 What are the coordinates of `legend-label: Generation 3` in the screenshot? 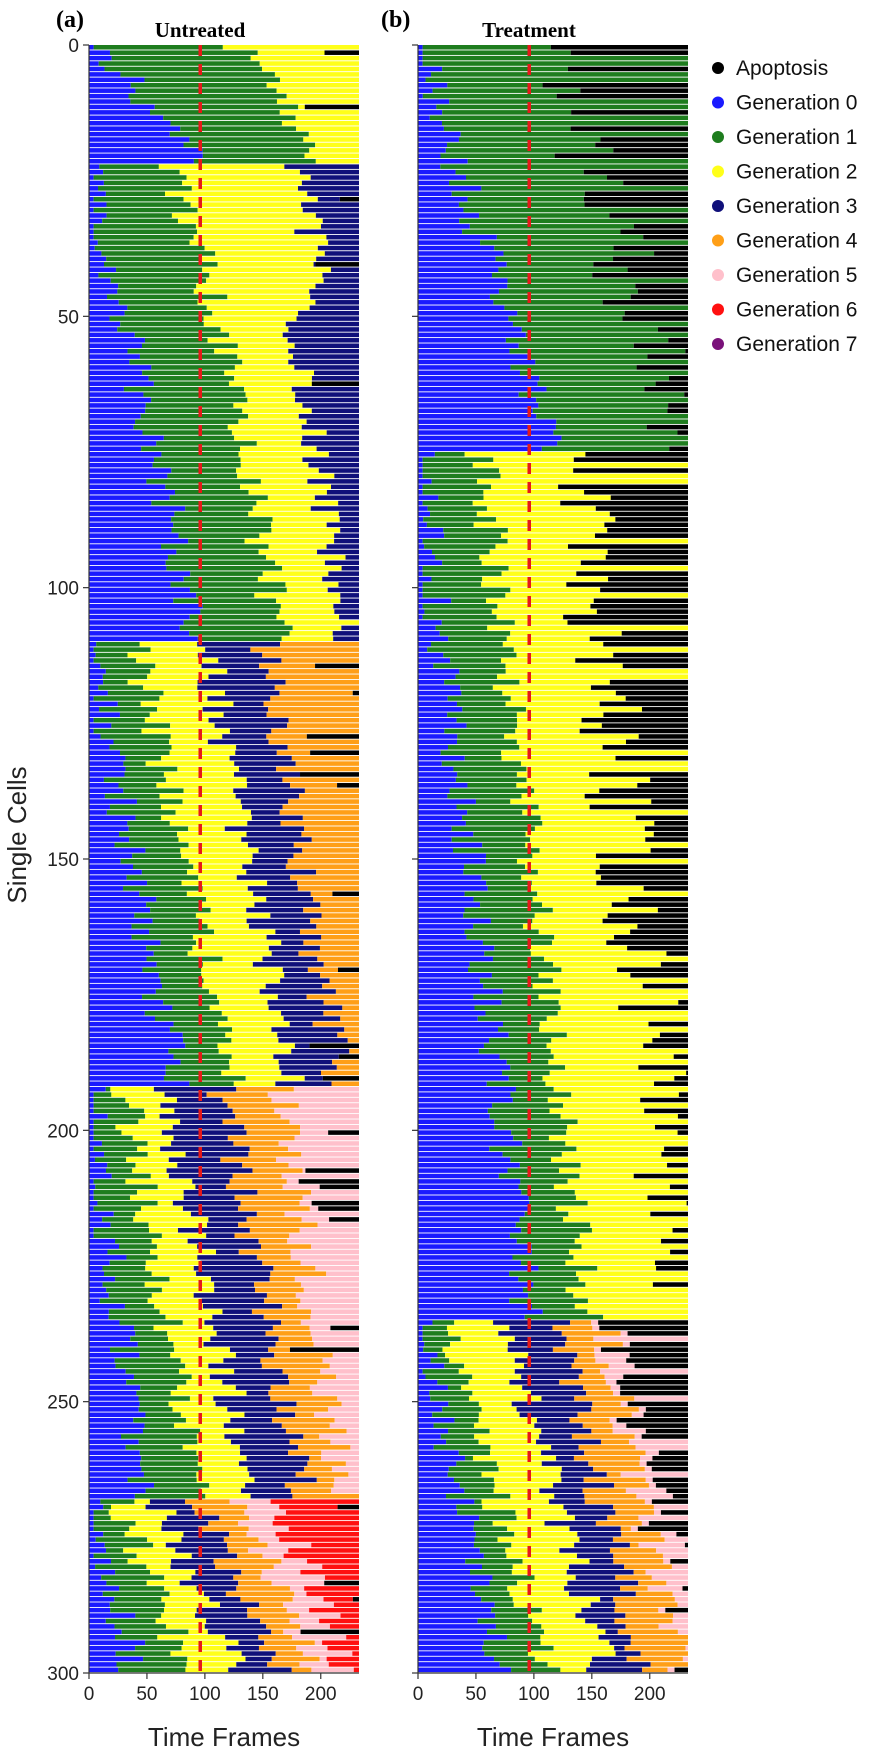 It's located at (796, 206).